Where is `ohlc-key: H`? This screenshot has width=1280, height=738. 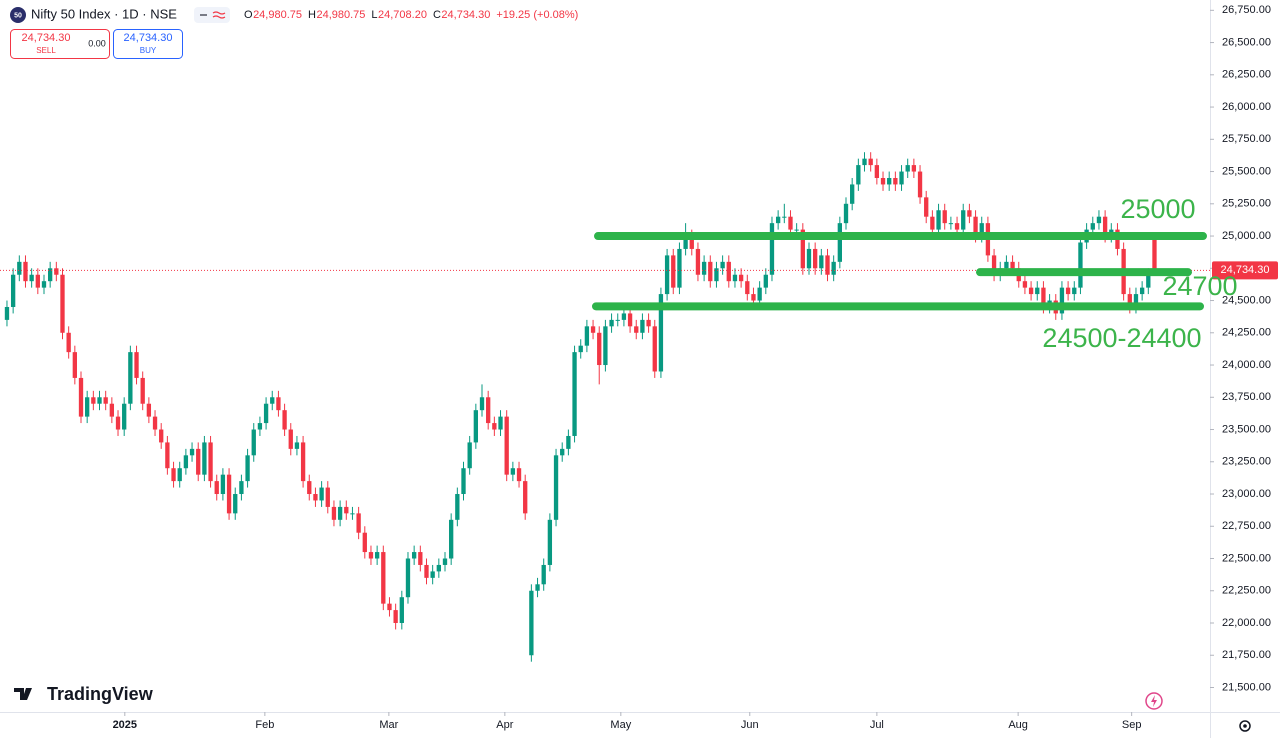 ohlc-key: H is located at coordinates (312, 15).